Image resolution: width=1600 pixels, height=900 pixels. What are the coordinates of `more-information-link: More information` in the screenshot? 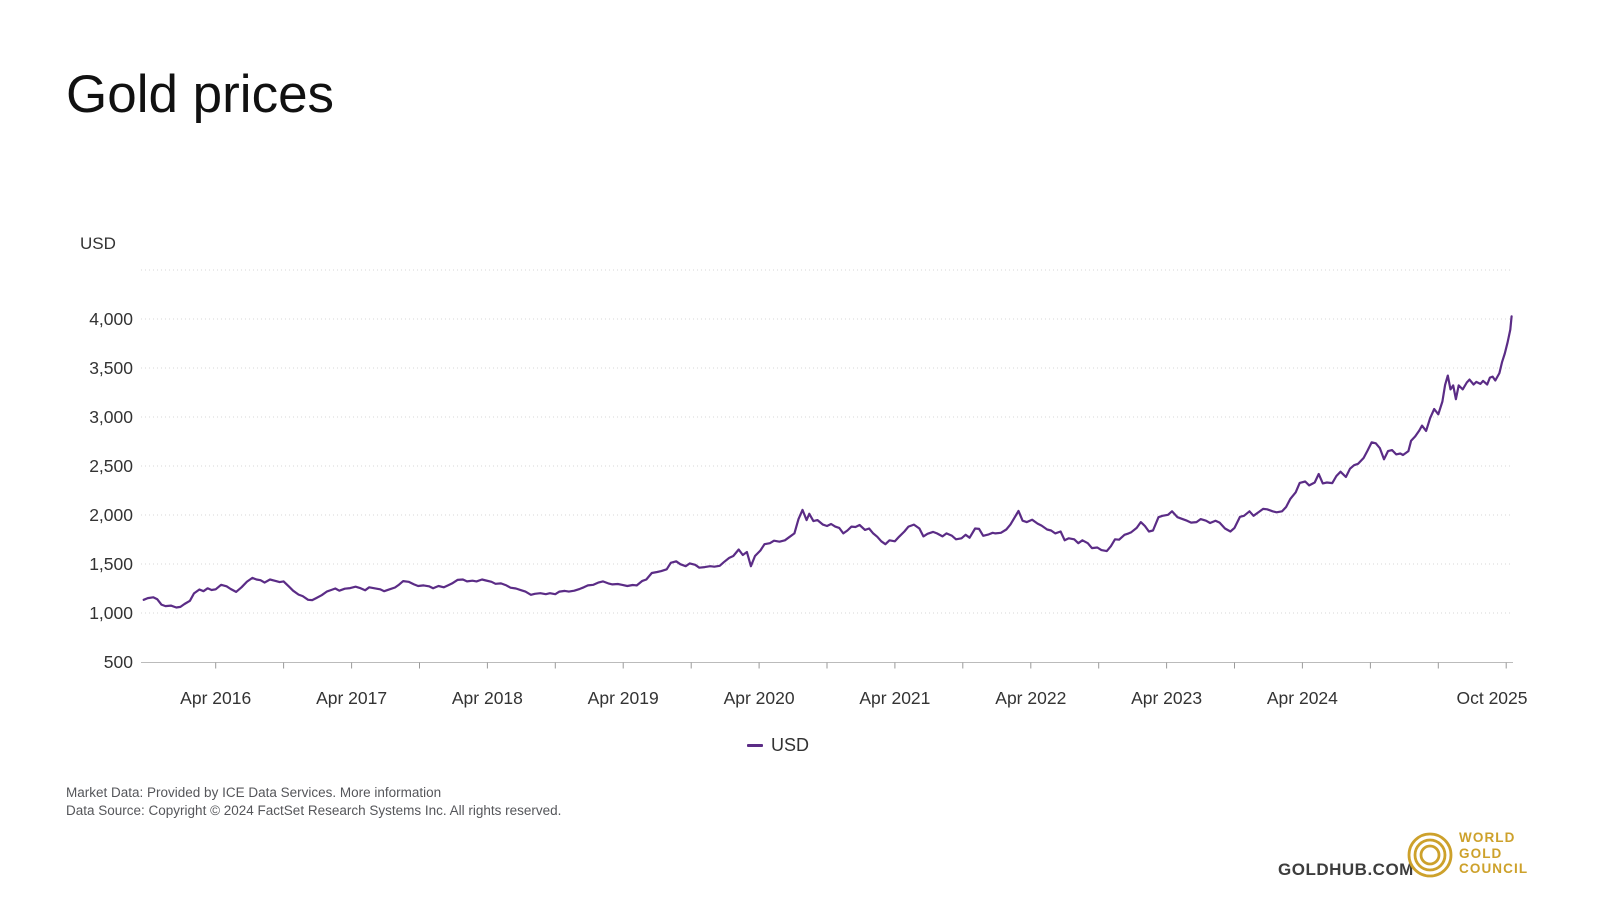 It's located at (390, 792).